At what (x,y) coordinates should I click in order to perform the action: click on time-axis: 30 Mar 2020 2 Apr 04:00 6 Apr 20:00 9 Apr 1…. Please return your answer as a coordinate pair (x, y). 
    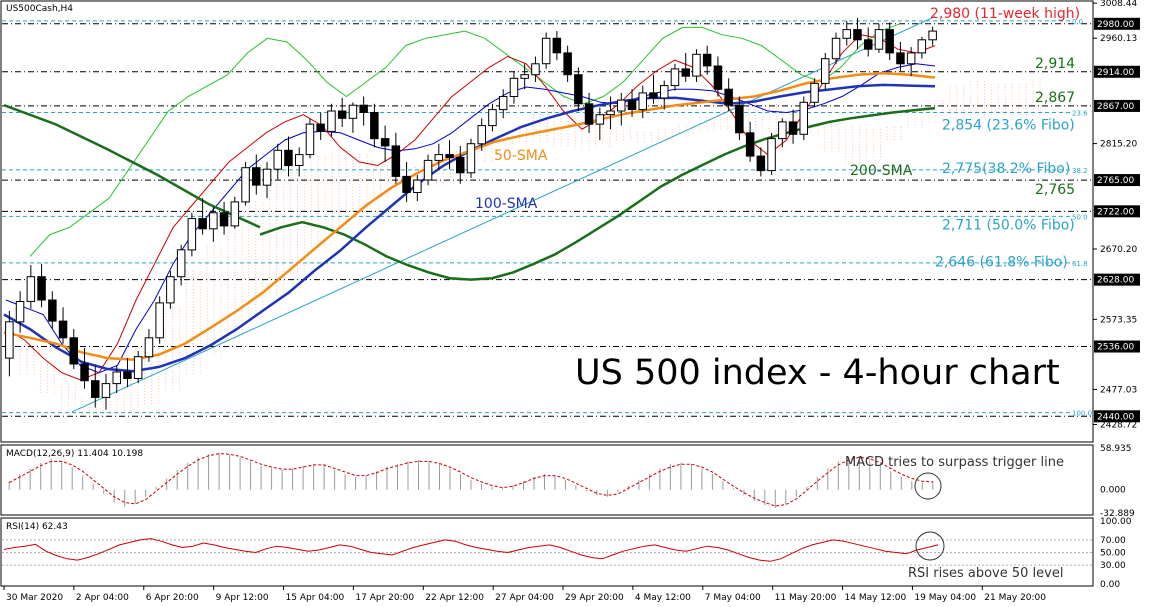
    Looking at the image, I should click on (524, 594).